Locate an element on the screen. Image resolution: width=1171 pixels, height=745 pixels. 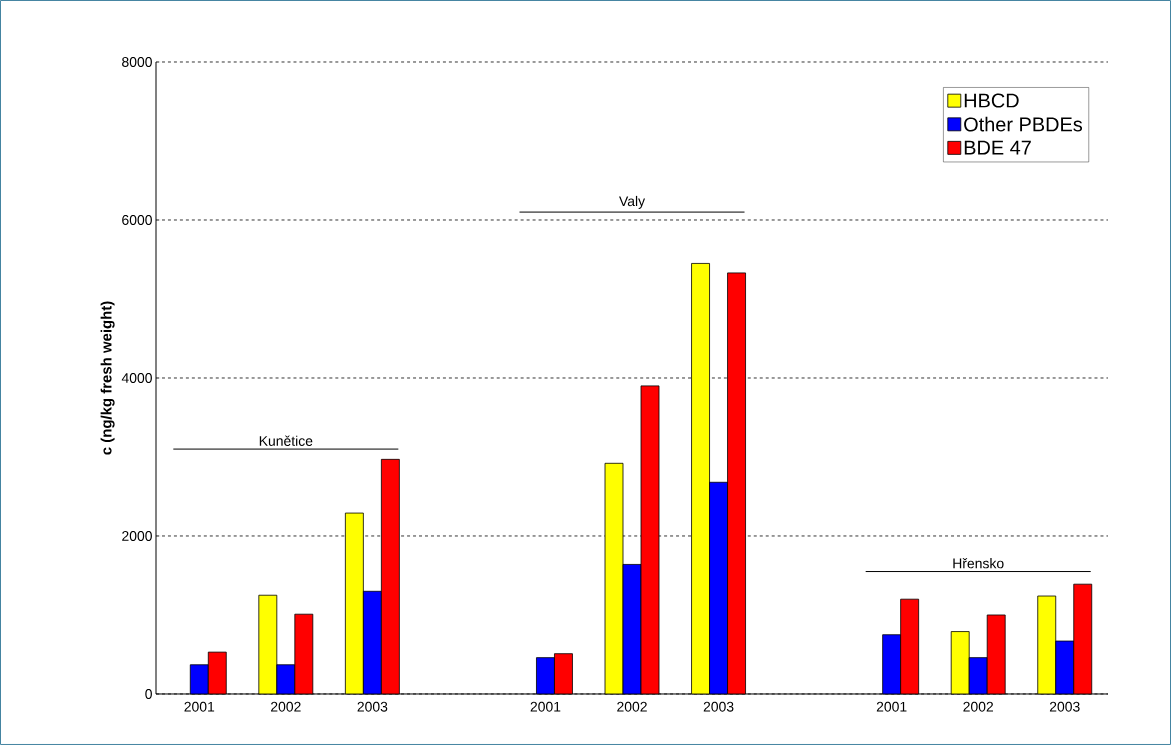
y-tick-label: 2000 is located at coordinates (137, 536).